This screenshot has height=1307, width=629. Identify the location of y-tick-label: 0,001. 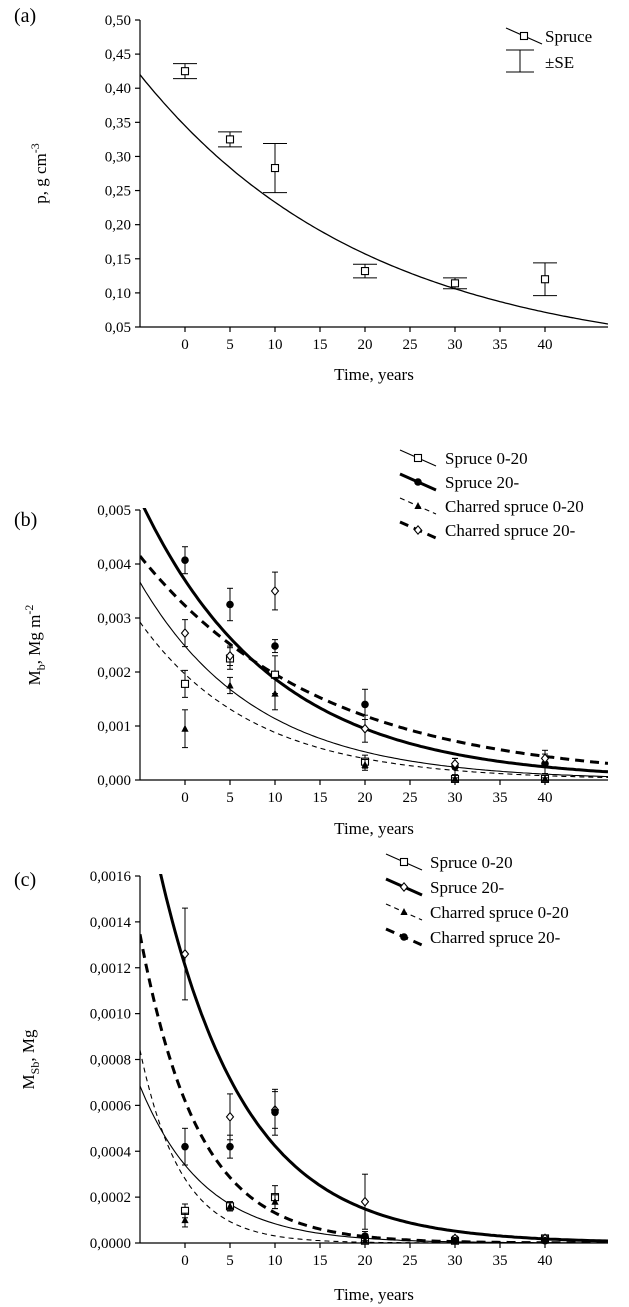
(114, 727).